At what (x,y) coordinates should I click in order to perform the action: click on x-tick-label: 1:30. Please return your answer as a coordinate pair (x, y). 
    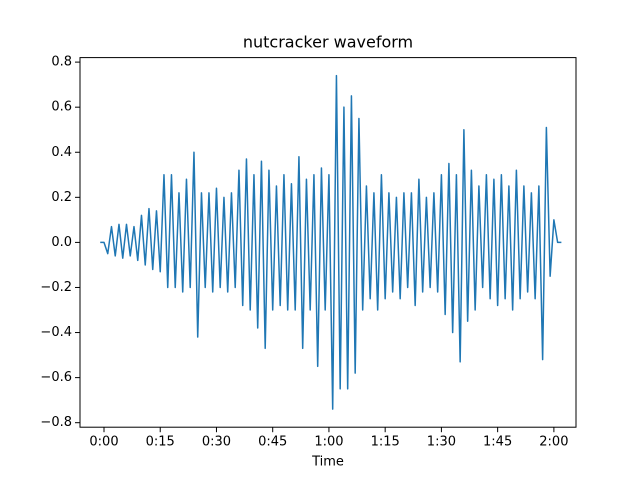
    Looking at the image, I should click on (441, 442).